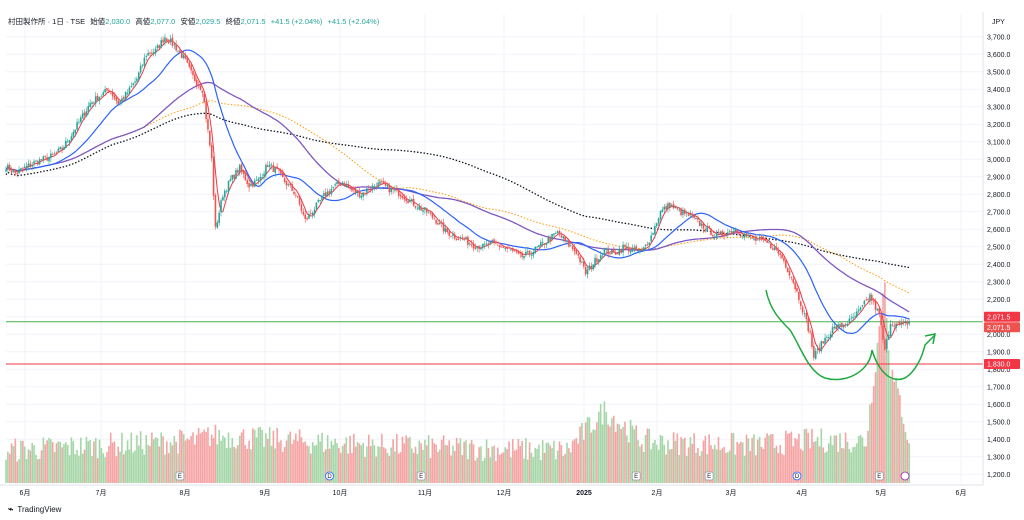 This screenshot has width=1024, height=520. Describe the element at coordinates (493, 493) in the screenshot. I see `time-axis: 6月 7月 8月 9月 10月 11月 12月 2025 2月 3月 4月 5月 6月` at that location.